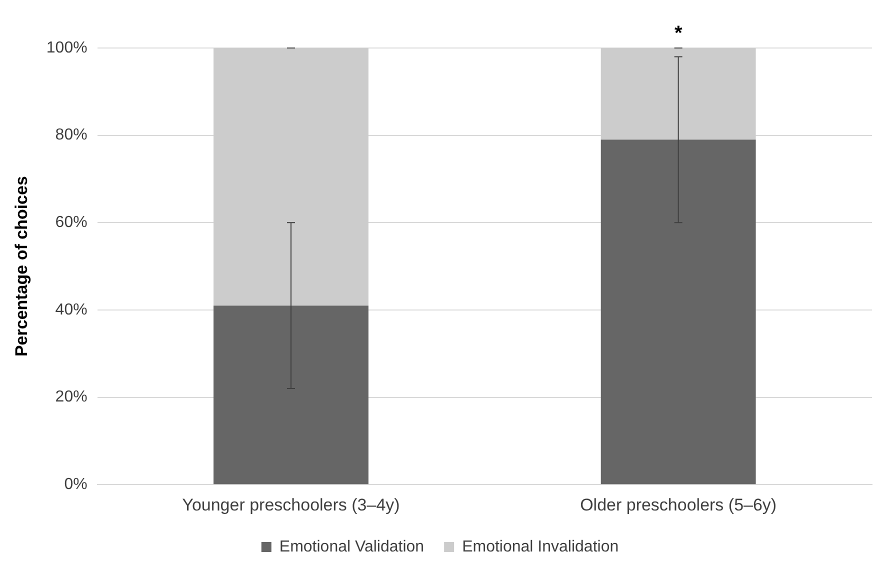  I want to click on y-tick-label: 100%, so click(67, 47).